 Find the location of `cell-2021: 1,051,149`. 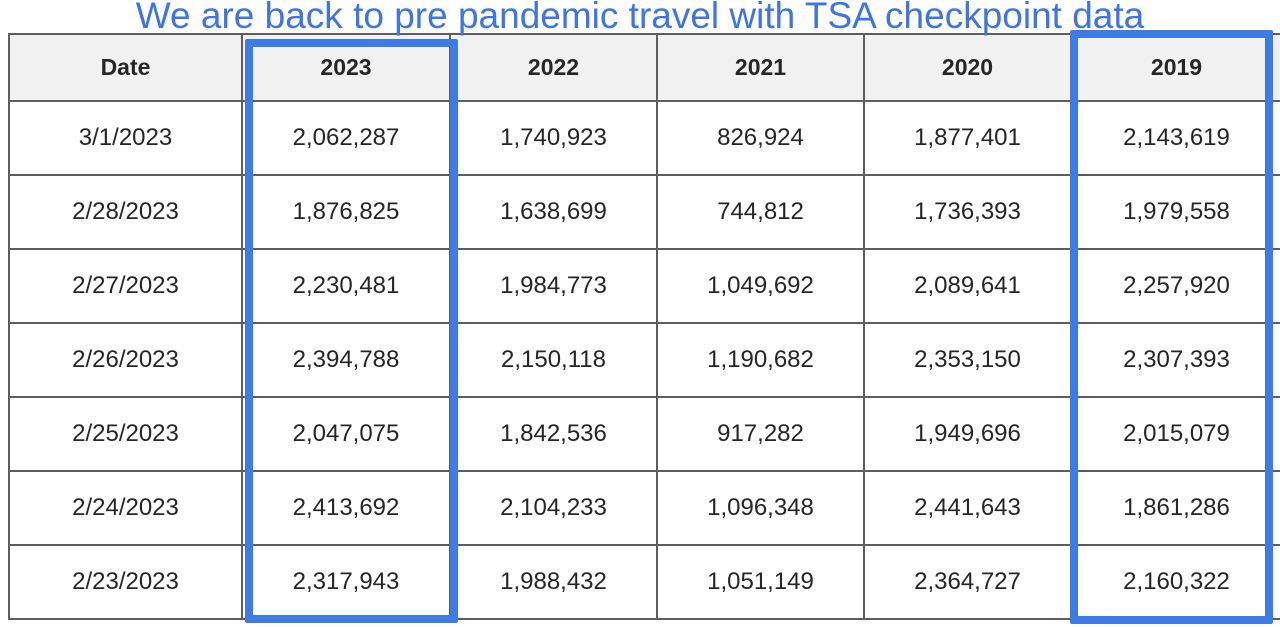

cell-2021: 1,051,149 is located at coordinates (760, 582).